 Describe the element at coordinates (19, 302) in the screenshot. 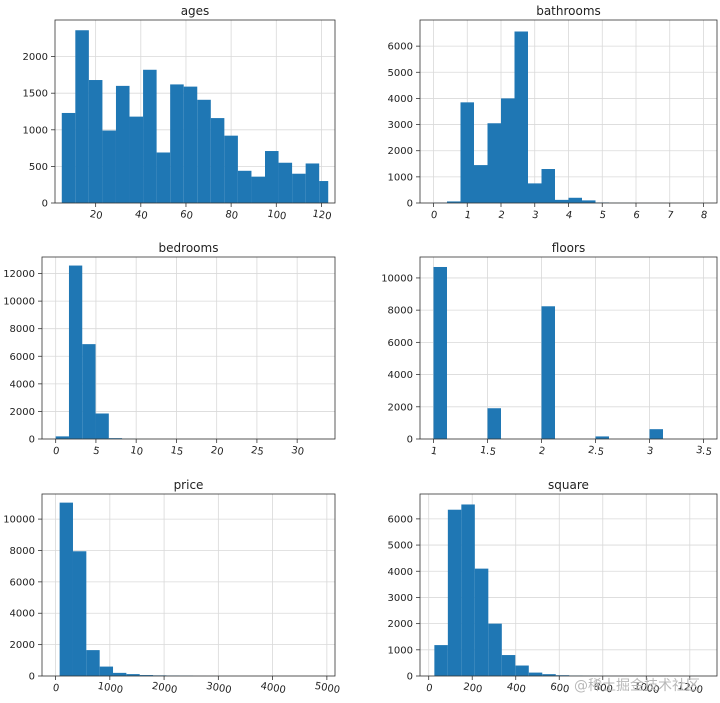

I see `chart-2-ytick-label: 10000` at that location.